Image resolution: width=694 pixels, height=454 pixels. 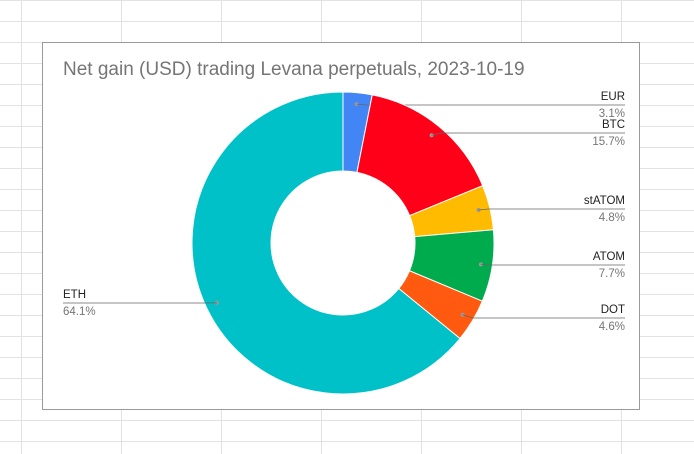 I want to click on leader-line-btc, so click(x=528, y=134).